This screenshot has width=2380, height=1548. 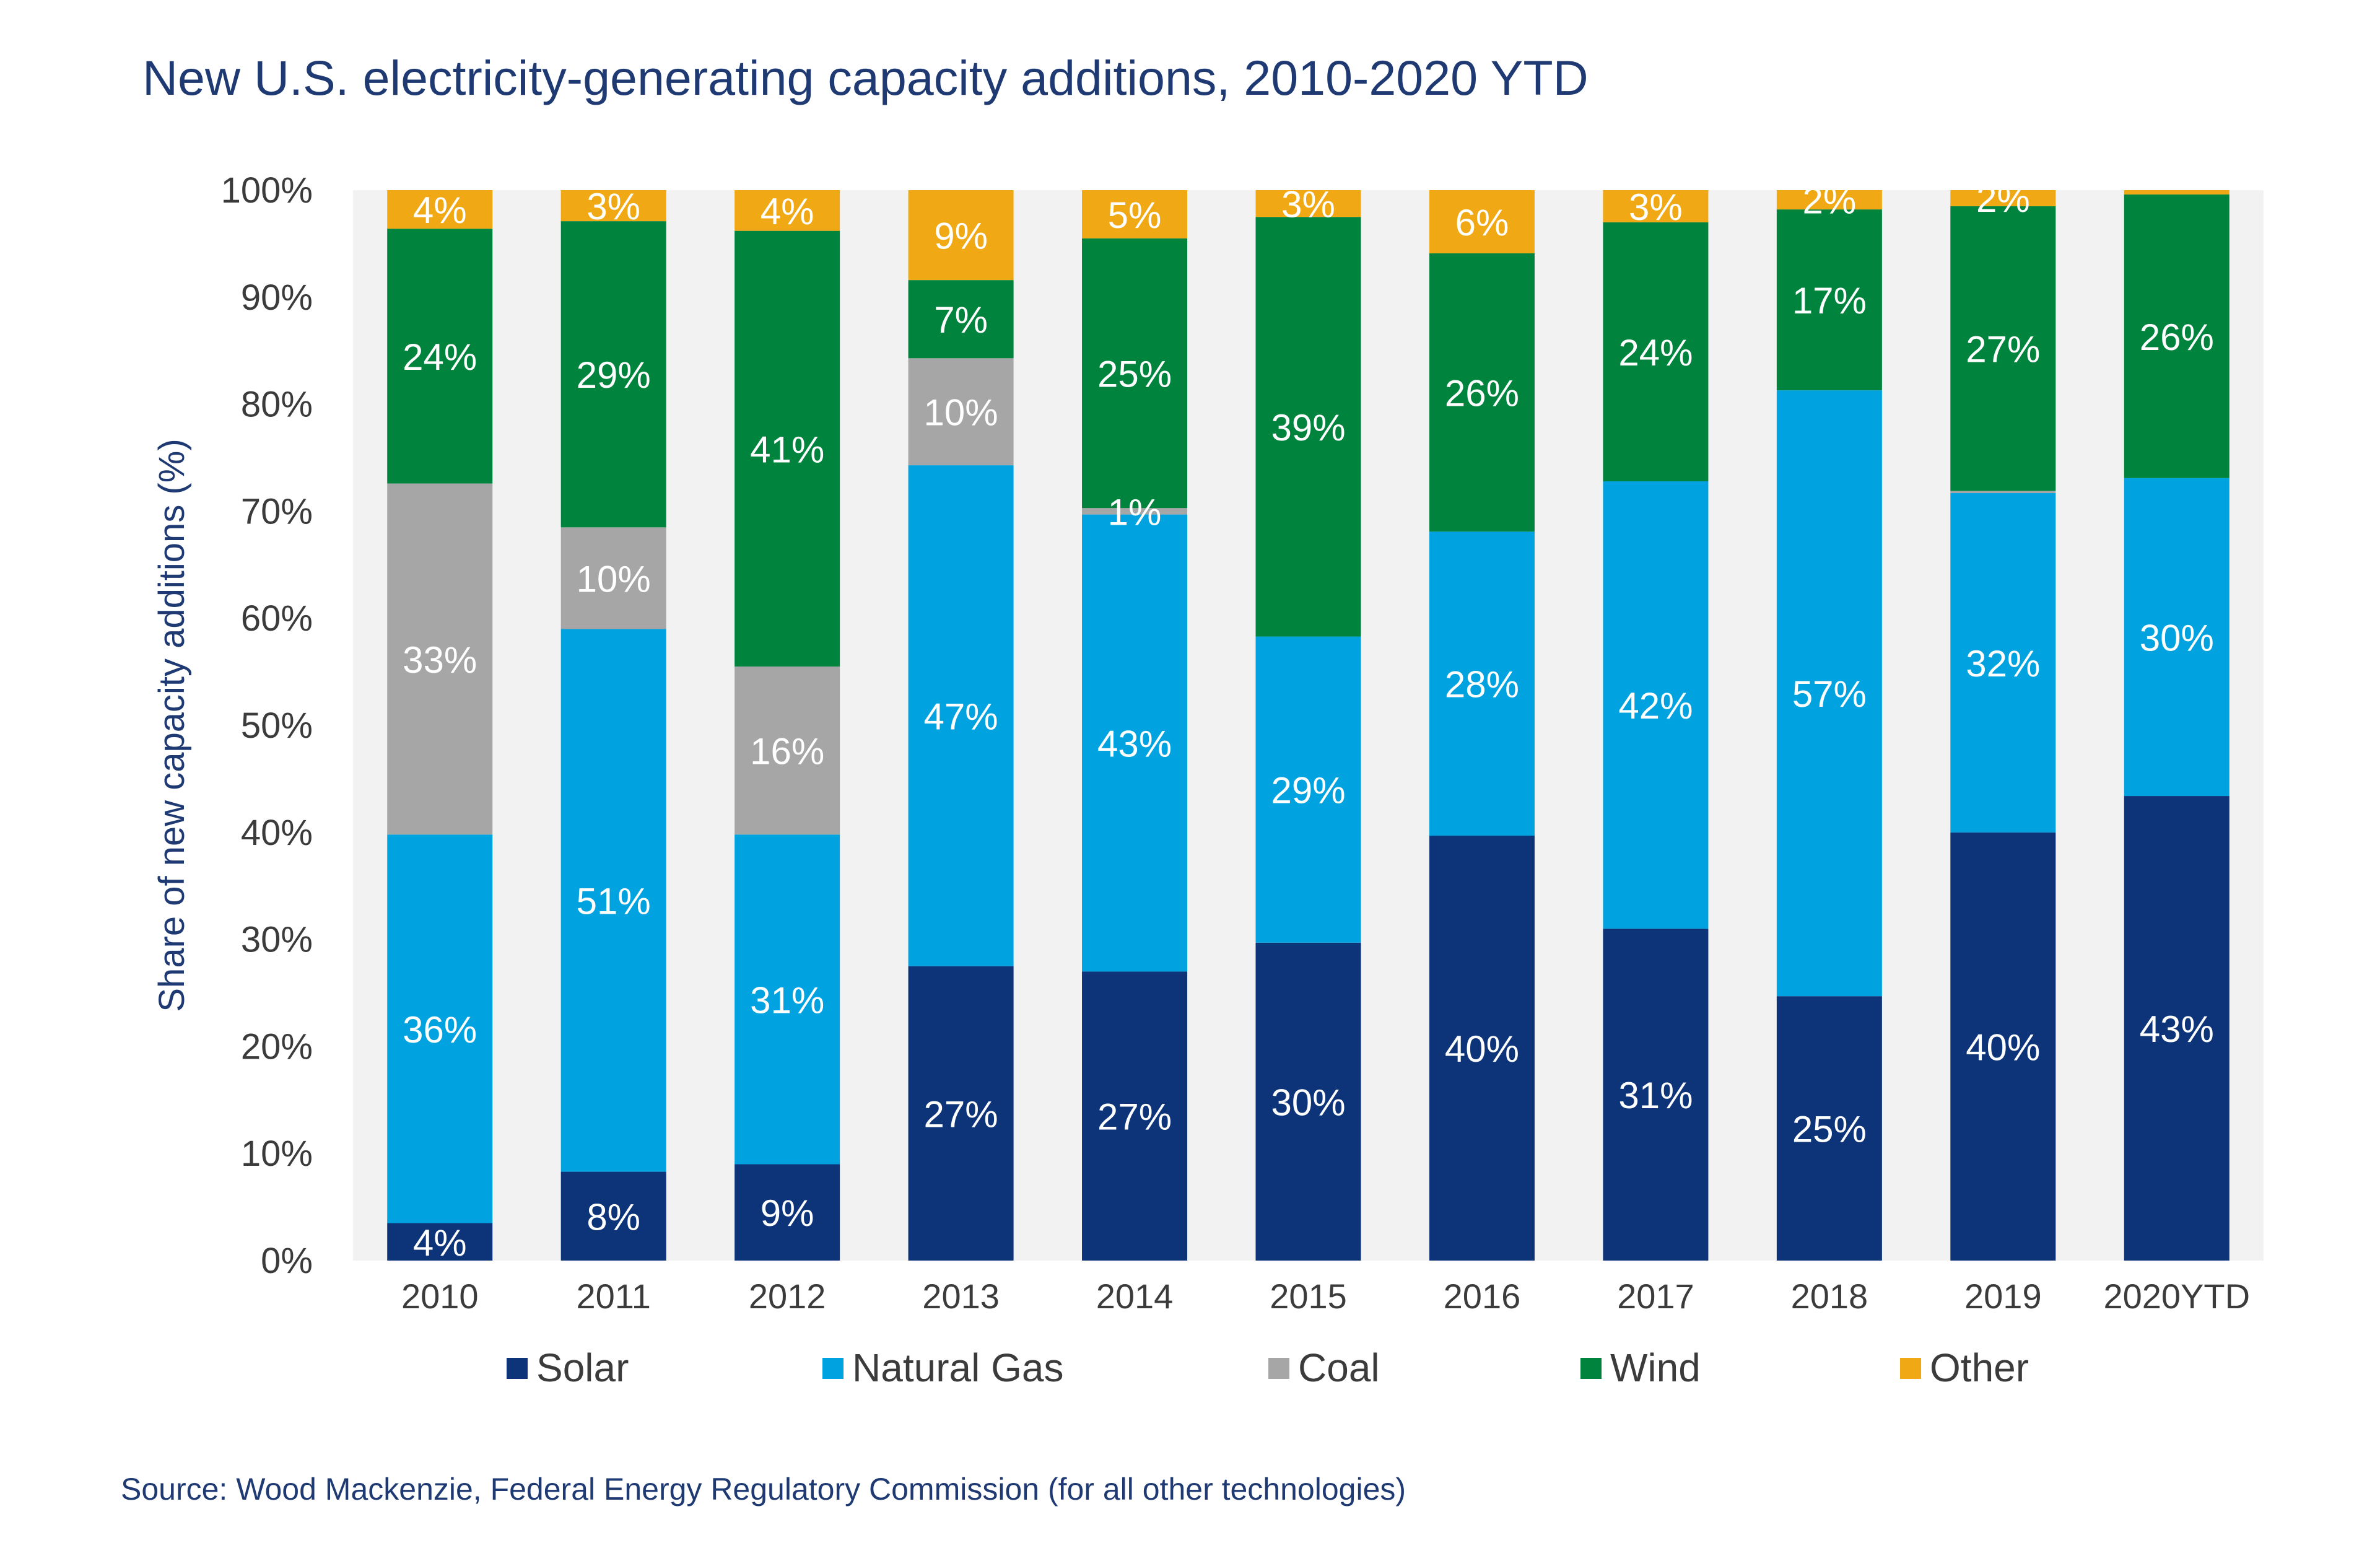 I want to click on legend: Solar Natural Gas Coal Wind Other, so click(x=1268, y=1367).